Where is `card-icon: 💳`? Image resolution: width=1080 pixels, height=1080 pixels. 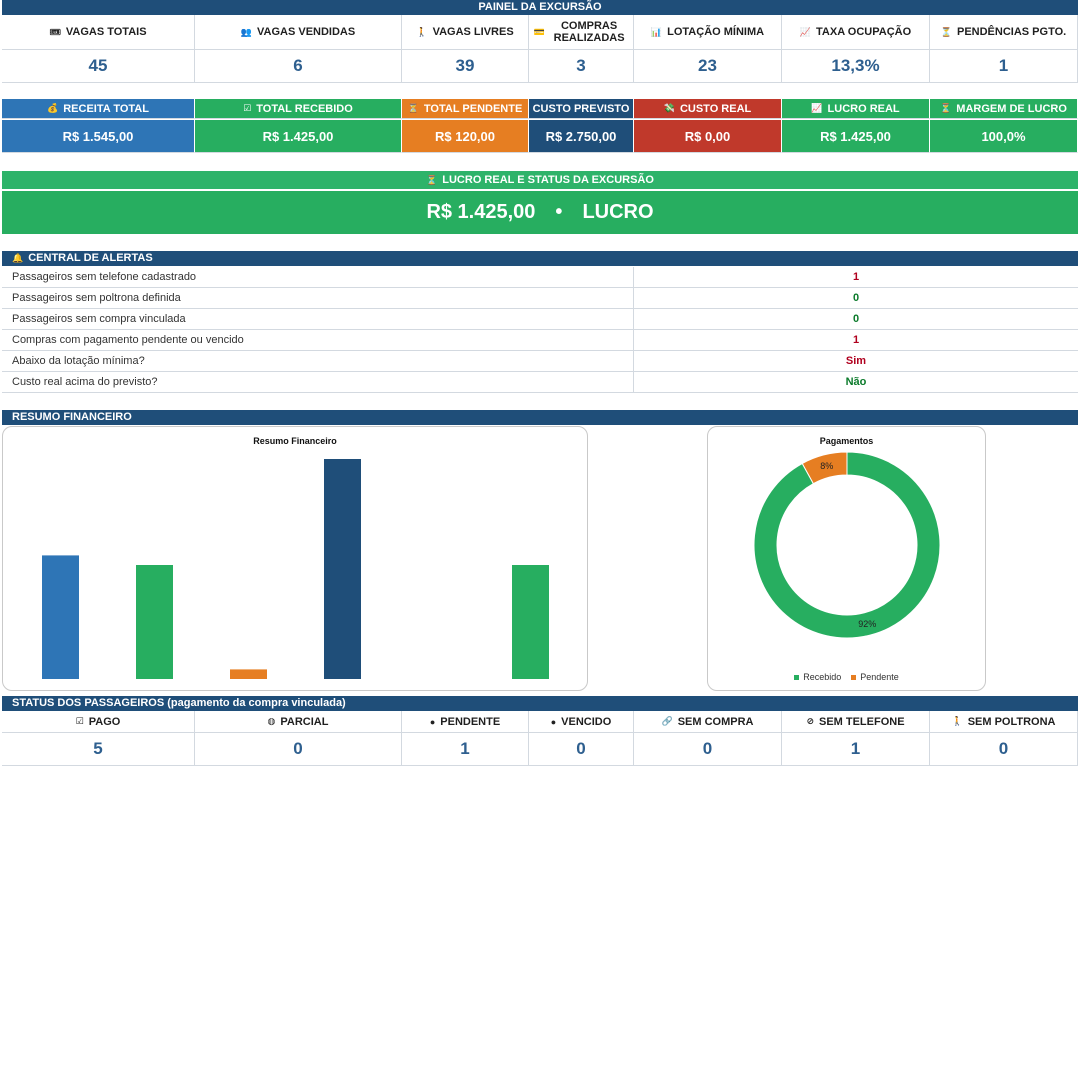 card-icon: 💳 is located at coordinates (539, 32).